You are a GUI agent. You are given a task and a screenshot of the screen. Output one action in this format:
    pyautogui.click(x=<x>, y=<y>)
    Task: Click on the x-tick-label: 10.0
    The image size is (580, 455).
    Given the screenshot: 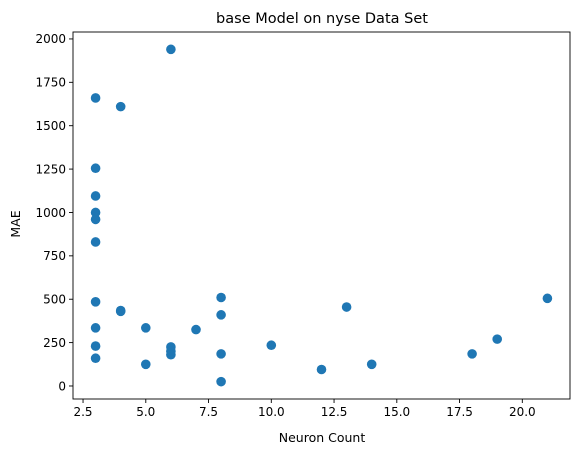 What is the action you would take?
    pyautogui.click(x=271, y=412)
    